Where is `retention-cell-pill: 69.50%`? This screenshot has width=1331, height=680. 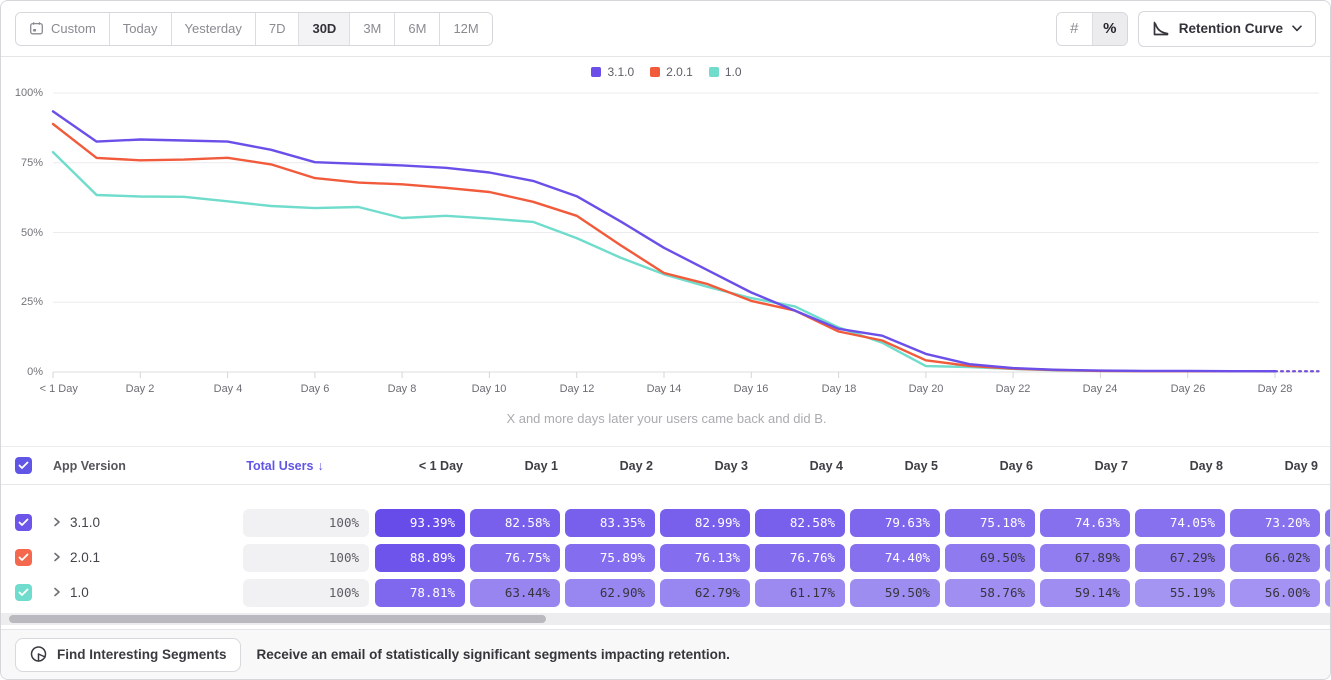 retention-cell-pill: 69.50% is located at coordinates (990, 557).